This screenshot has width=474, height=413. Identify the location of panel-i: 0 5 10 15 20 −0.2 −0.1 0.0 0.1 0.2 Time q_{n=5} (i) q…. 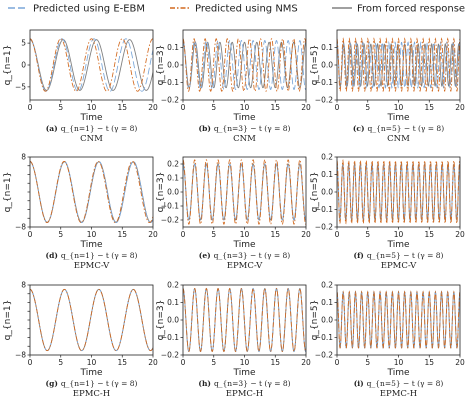
(387, 340).